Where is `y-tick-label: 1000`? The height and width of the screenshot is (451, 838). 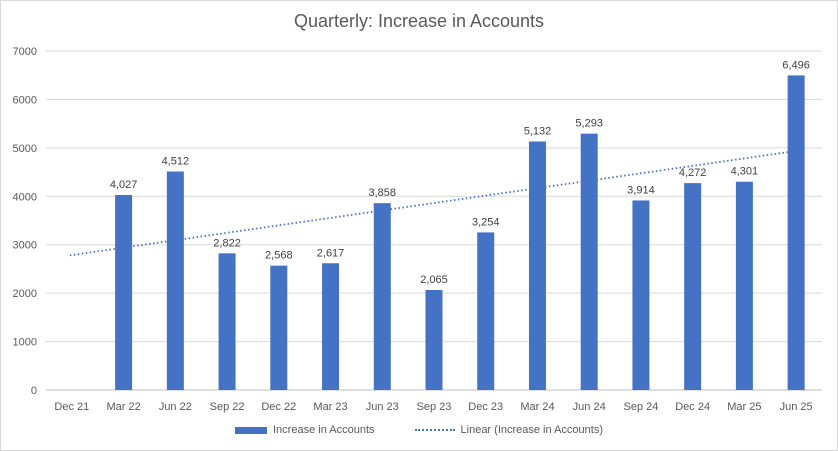
y-tick-label: 1000 is located at coordinates (25, 343).